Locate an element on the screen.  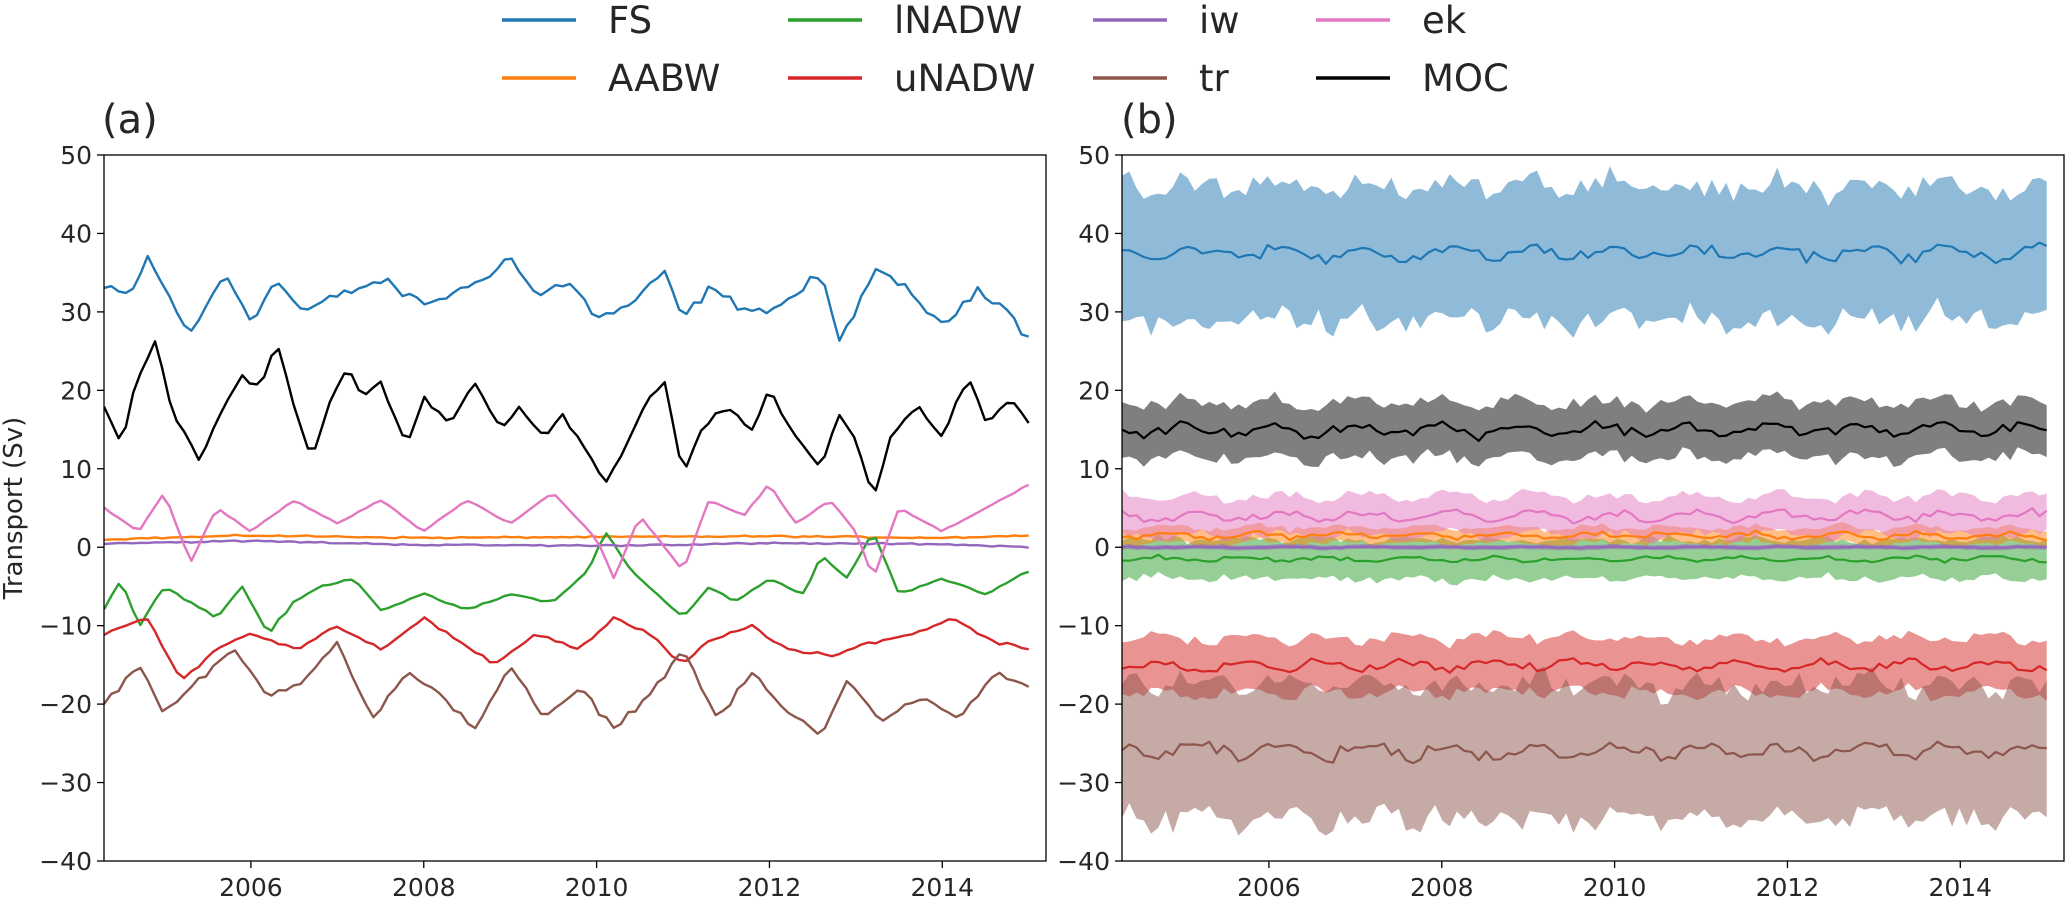
legend-label-fs: FS is located at coordinates (630, 21).